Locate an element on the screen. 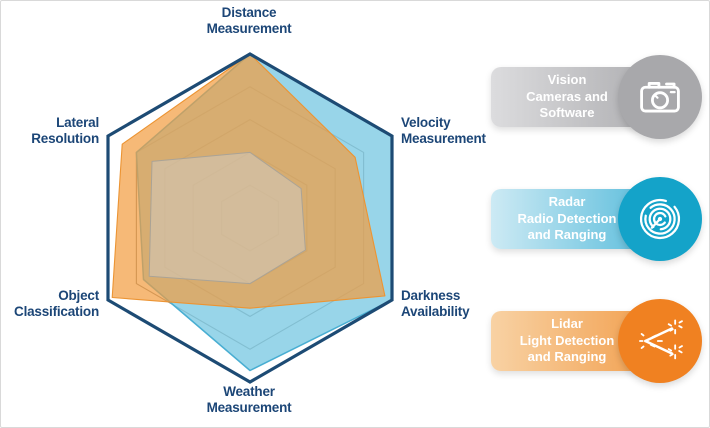 This screenshot has height=428, width=710. legend-label-line: Lidar is located at coordinates (567, 324).